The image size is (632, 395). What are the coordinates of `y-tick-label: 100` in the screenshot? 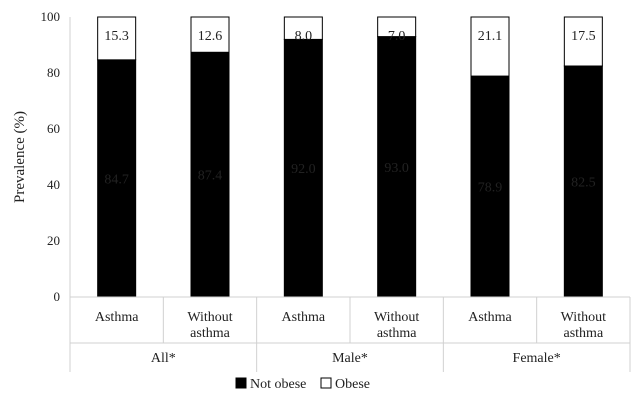 It's located at (51, 16).